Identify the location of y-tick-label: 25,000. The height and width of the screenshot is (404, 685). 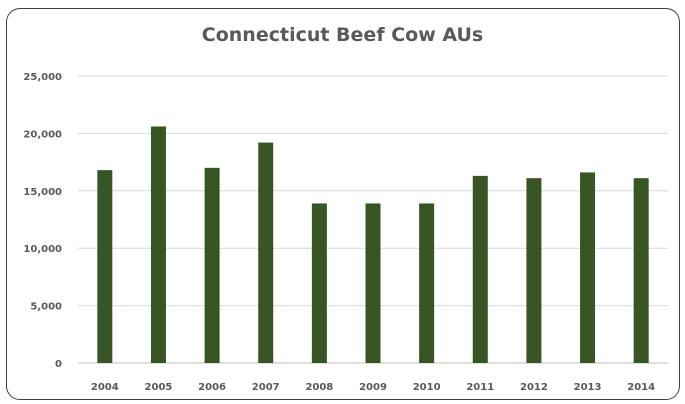
(42, 77).